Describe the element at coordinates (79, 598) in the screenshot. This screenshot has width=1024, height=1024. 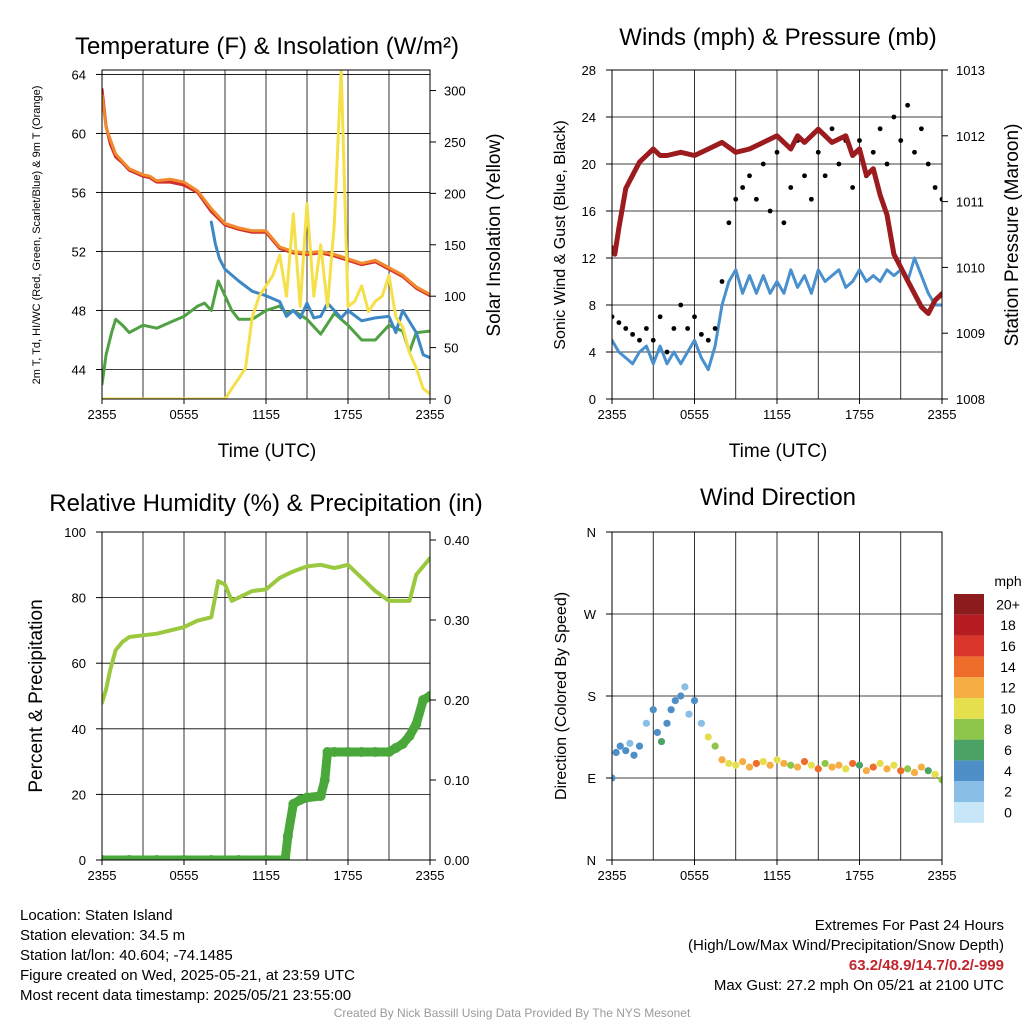
I see `y-tick-label: 80` at that location.